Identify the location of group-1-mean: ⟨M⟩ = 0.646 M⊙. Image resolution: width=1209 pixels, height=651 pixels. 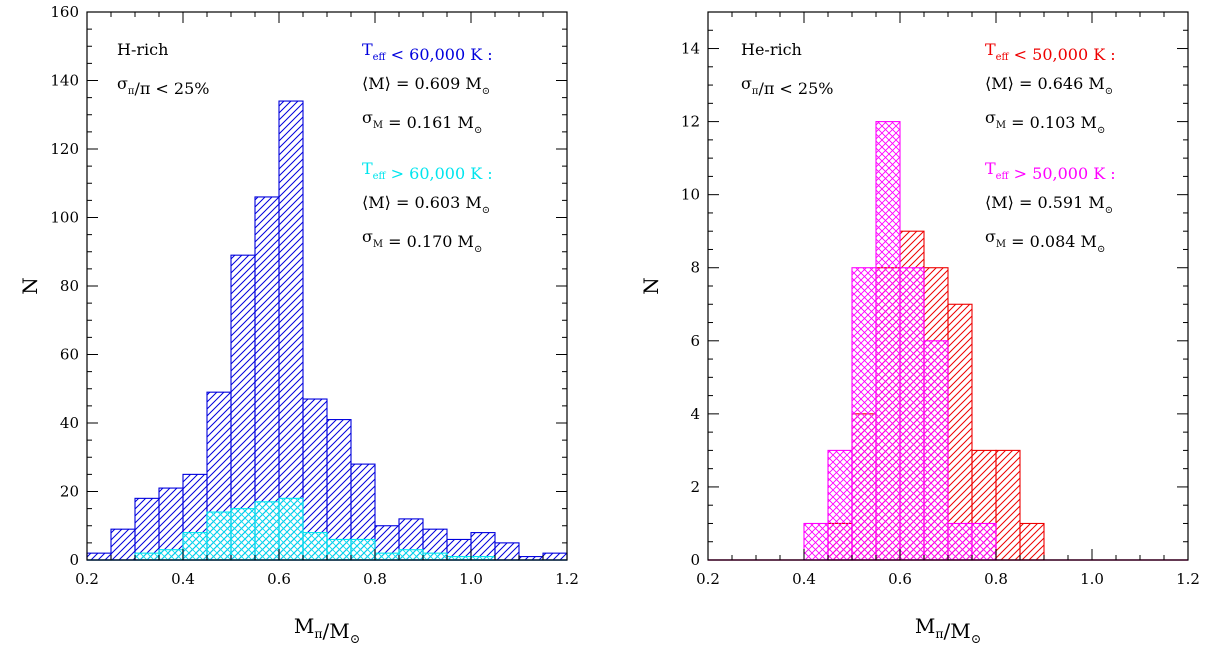
(1049, 85).